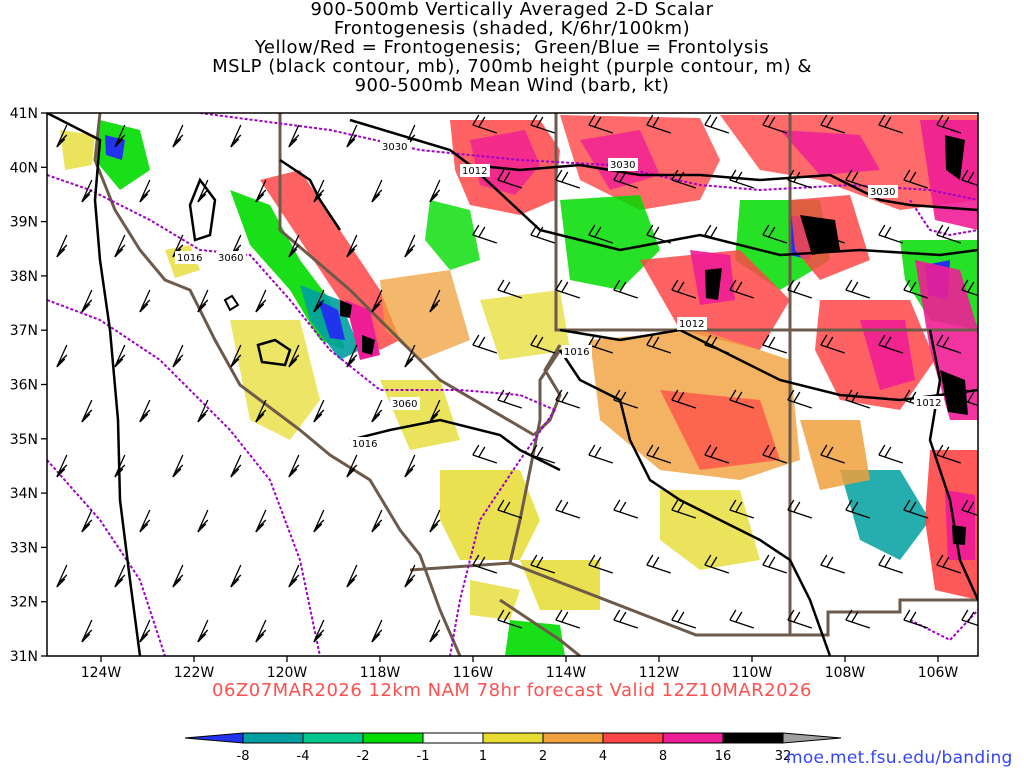  I want to click on lon-label: 114W, so click(566, 673).